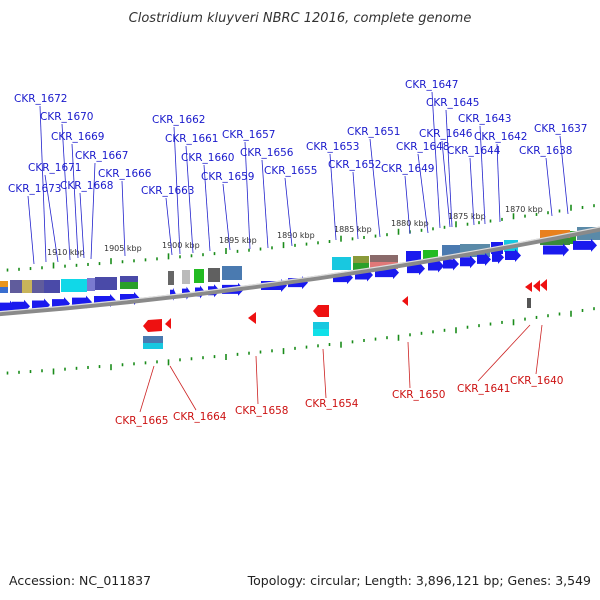 This screenshot has height=600, width=600. Describe the element at coordinates (178, 120) in the screenshot. I see `gene-label: CKR_1662` at that location.